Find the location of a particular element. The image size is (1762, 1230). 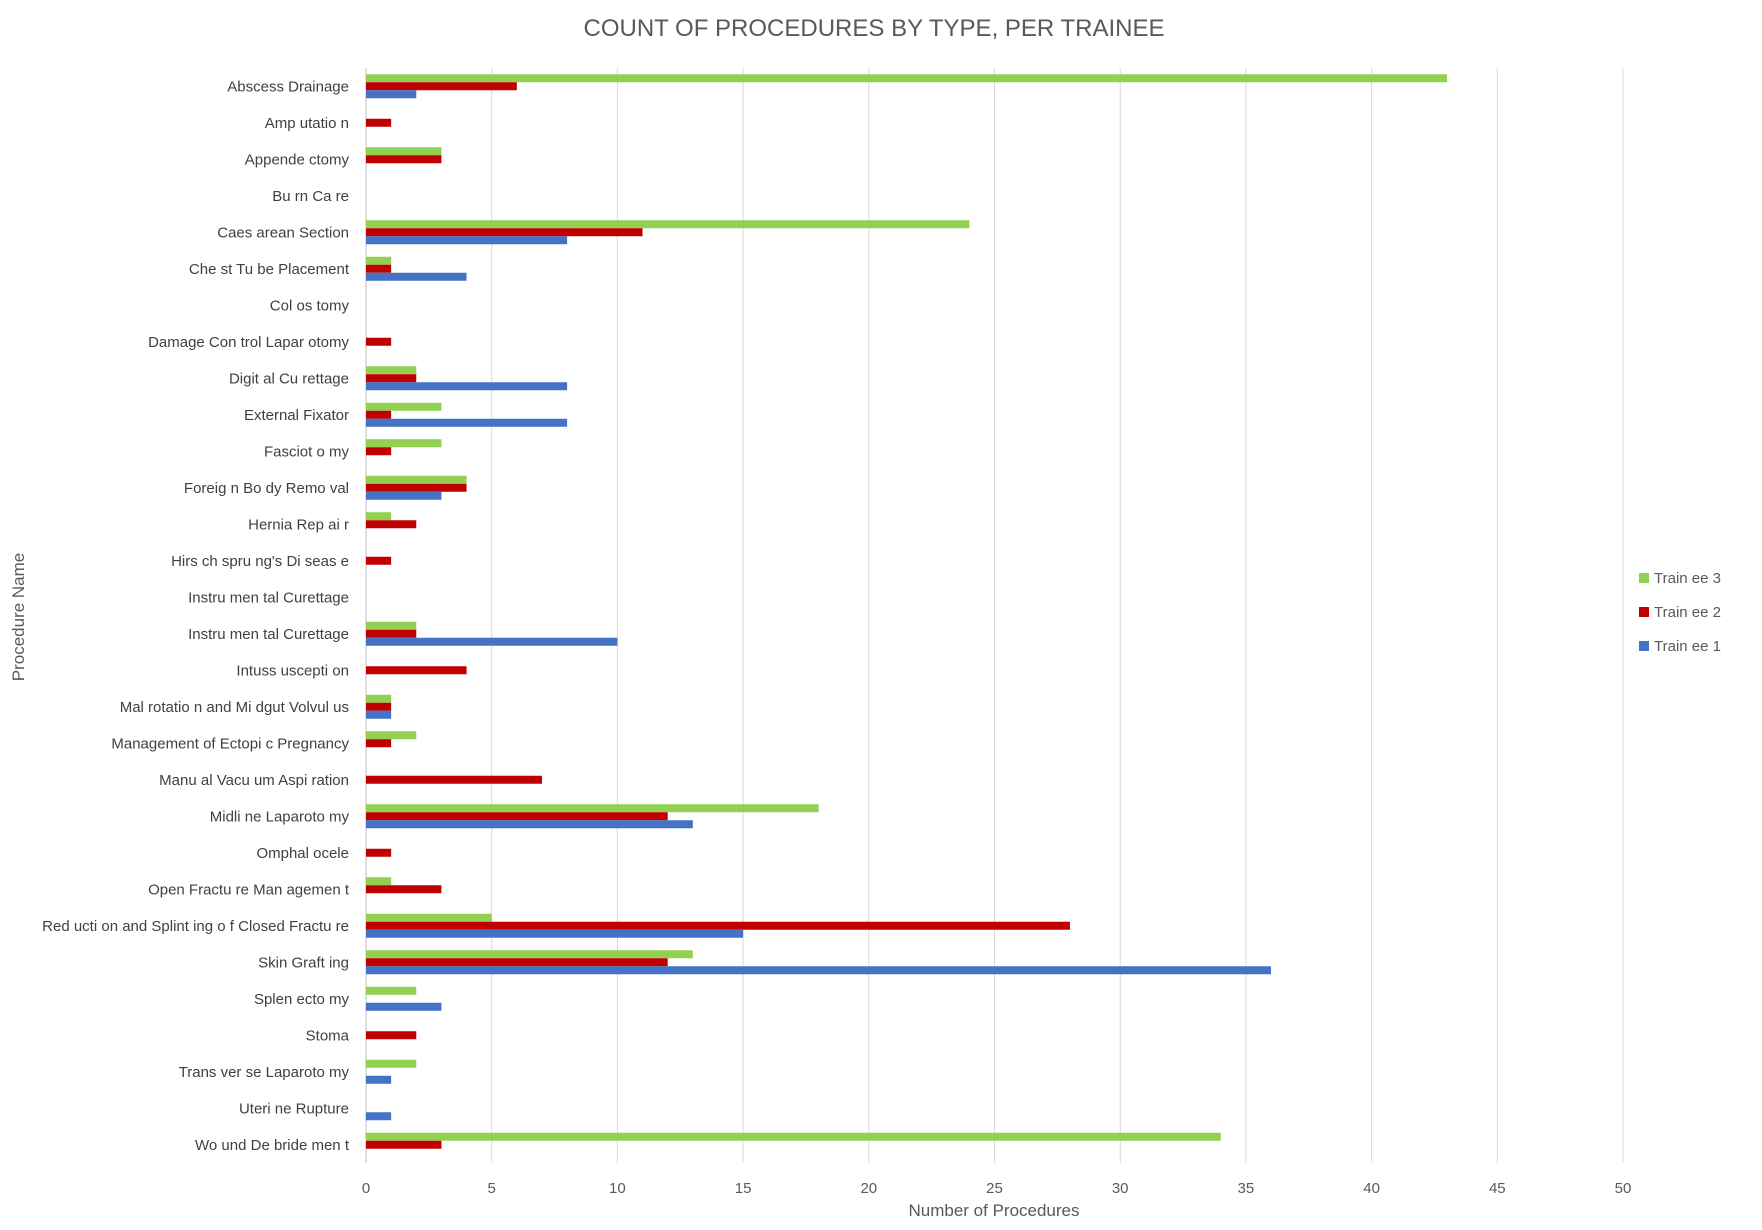

category-label: Omphal ocele is located at coordinates (302, 853).